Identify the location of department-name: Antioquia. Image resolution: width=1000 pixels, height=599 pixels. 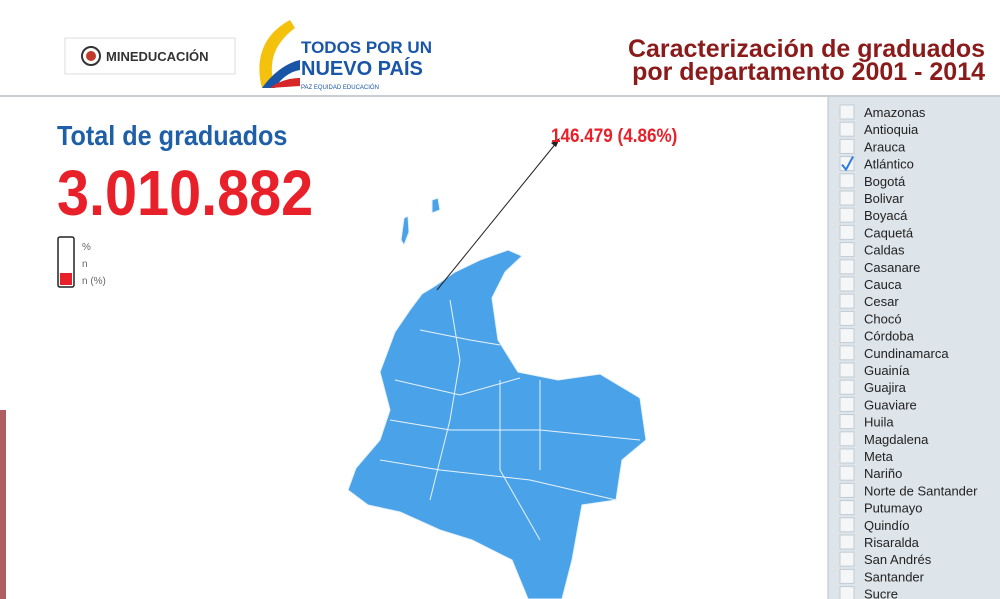
(891, 129).